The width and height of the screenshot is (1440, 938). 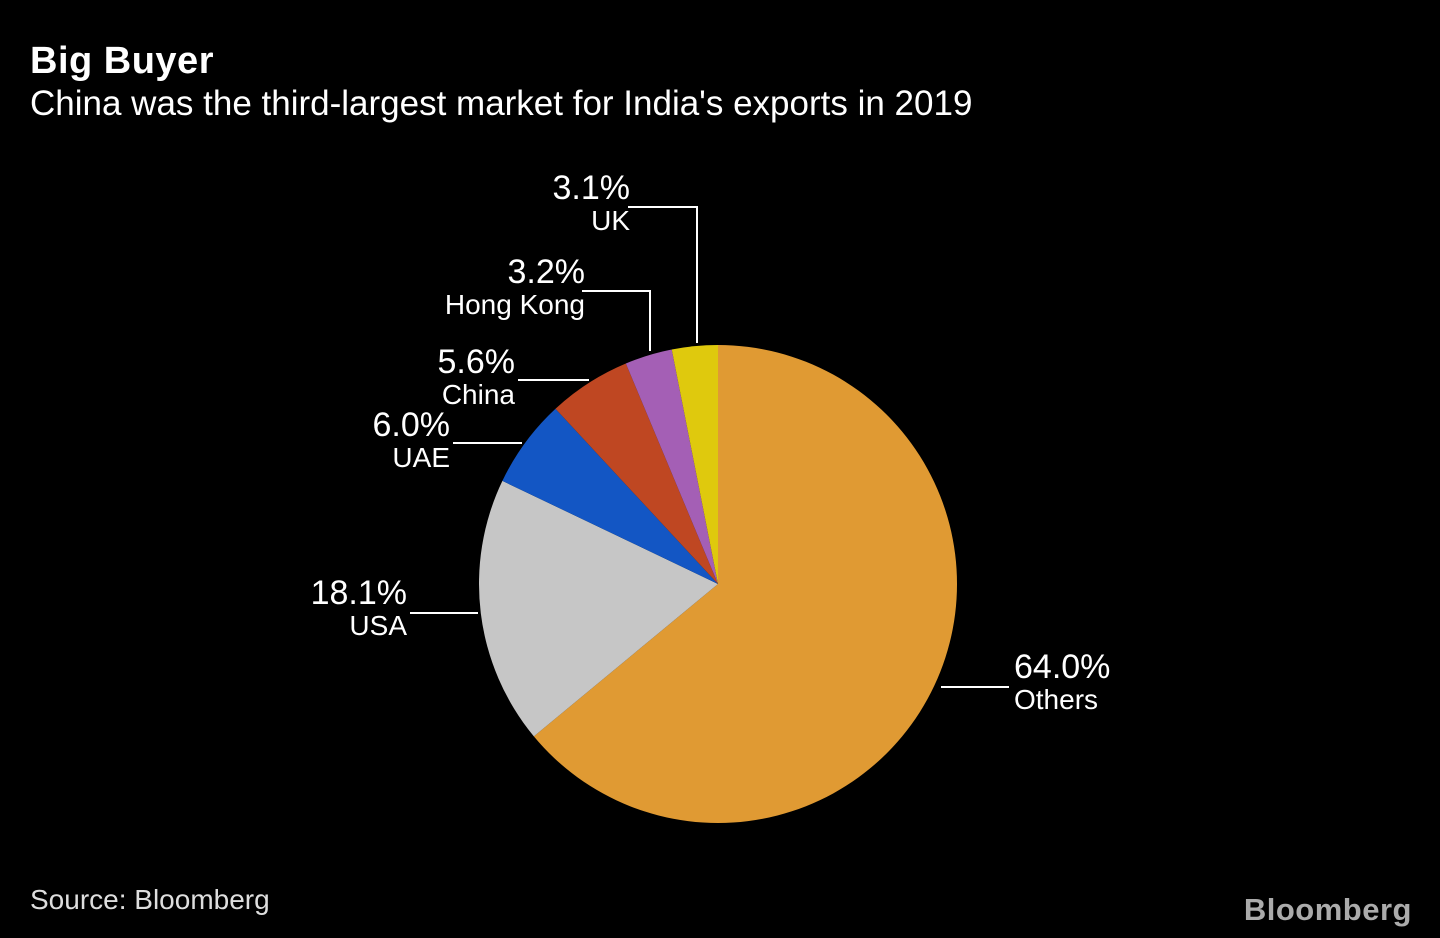 I want to click on bloomberg-logo: Bloomberg, so click(x=1327, y=909).